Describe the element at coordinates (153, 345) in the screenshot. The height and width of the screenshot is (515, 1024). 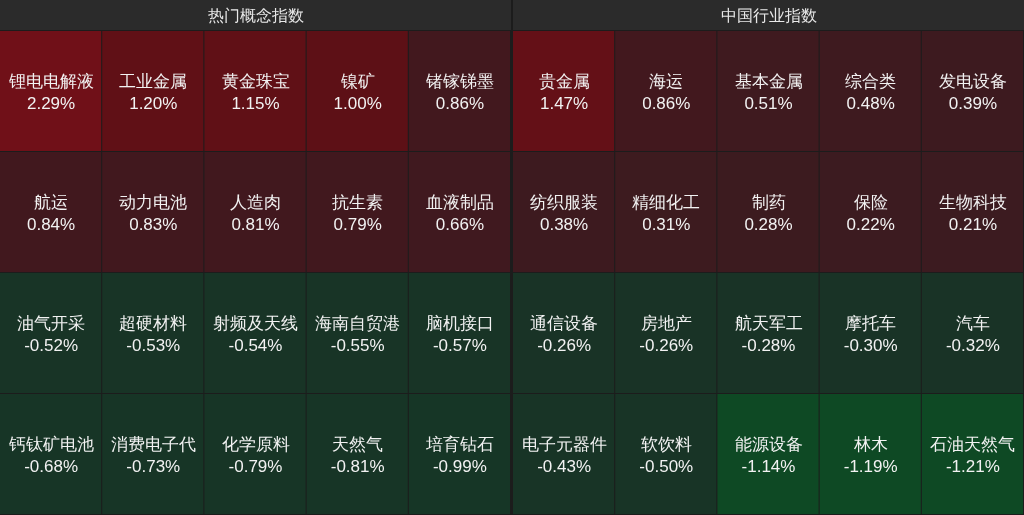
I see `data-label: -0.53%` at that location.